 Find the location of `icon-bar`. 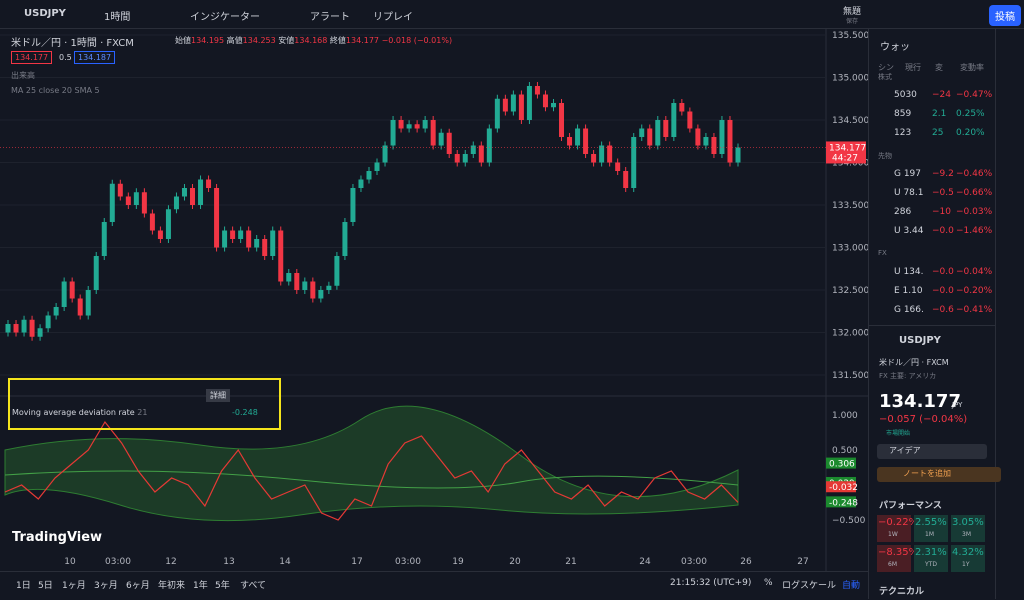

icon-bar is located at coordinates (1009, 314).